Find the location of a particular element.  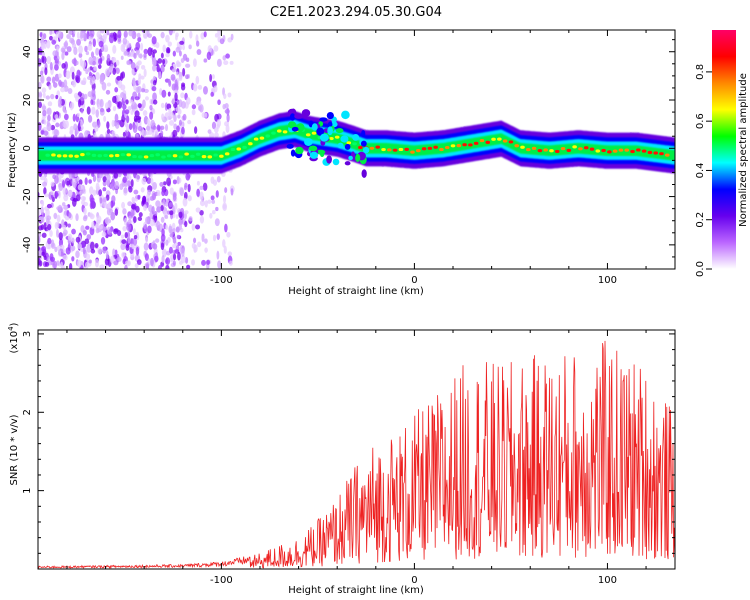

y-tick-label: -40 is located at coordinates (27, 245).